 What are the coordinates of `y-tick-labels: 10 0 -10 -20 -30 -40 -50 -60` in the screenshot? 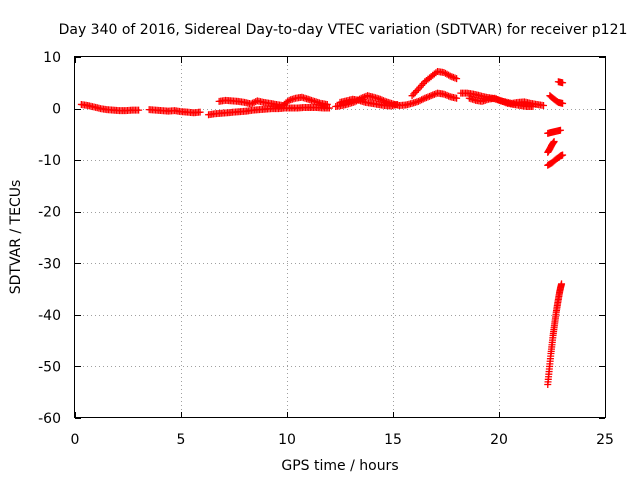 It's located at (49, 238).